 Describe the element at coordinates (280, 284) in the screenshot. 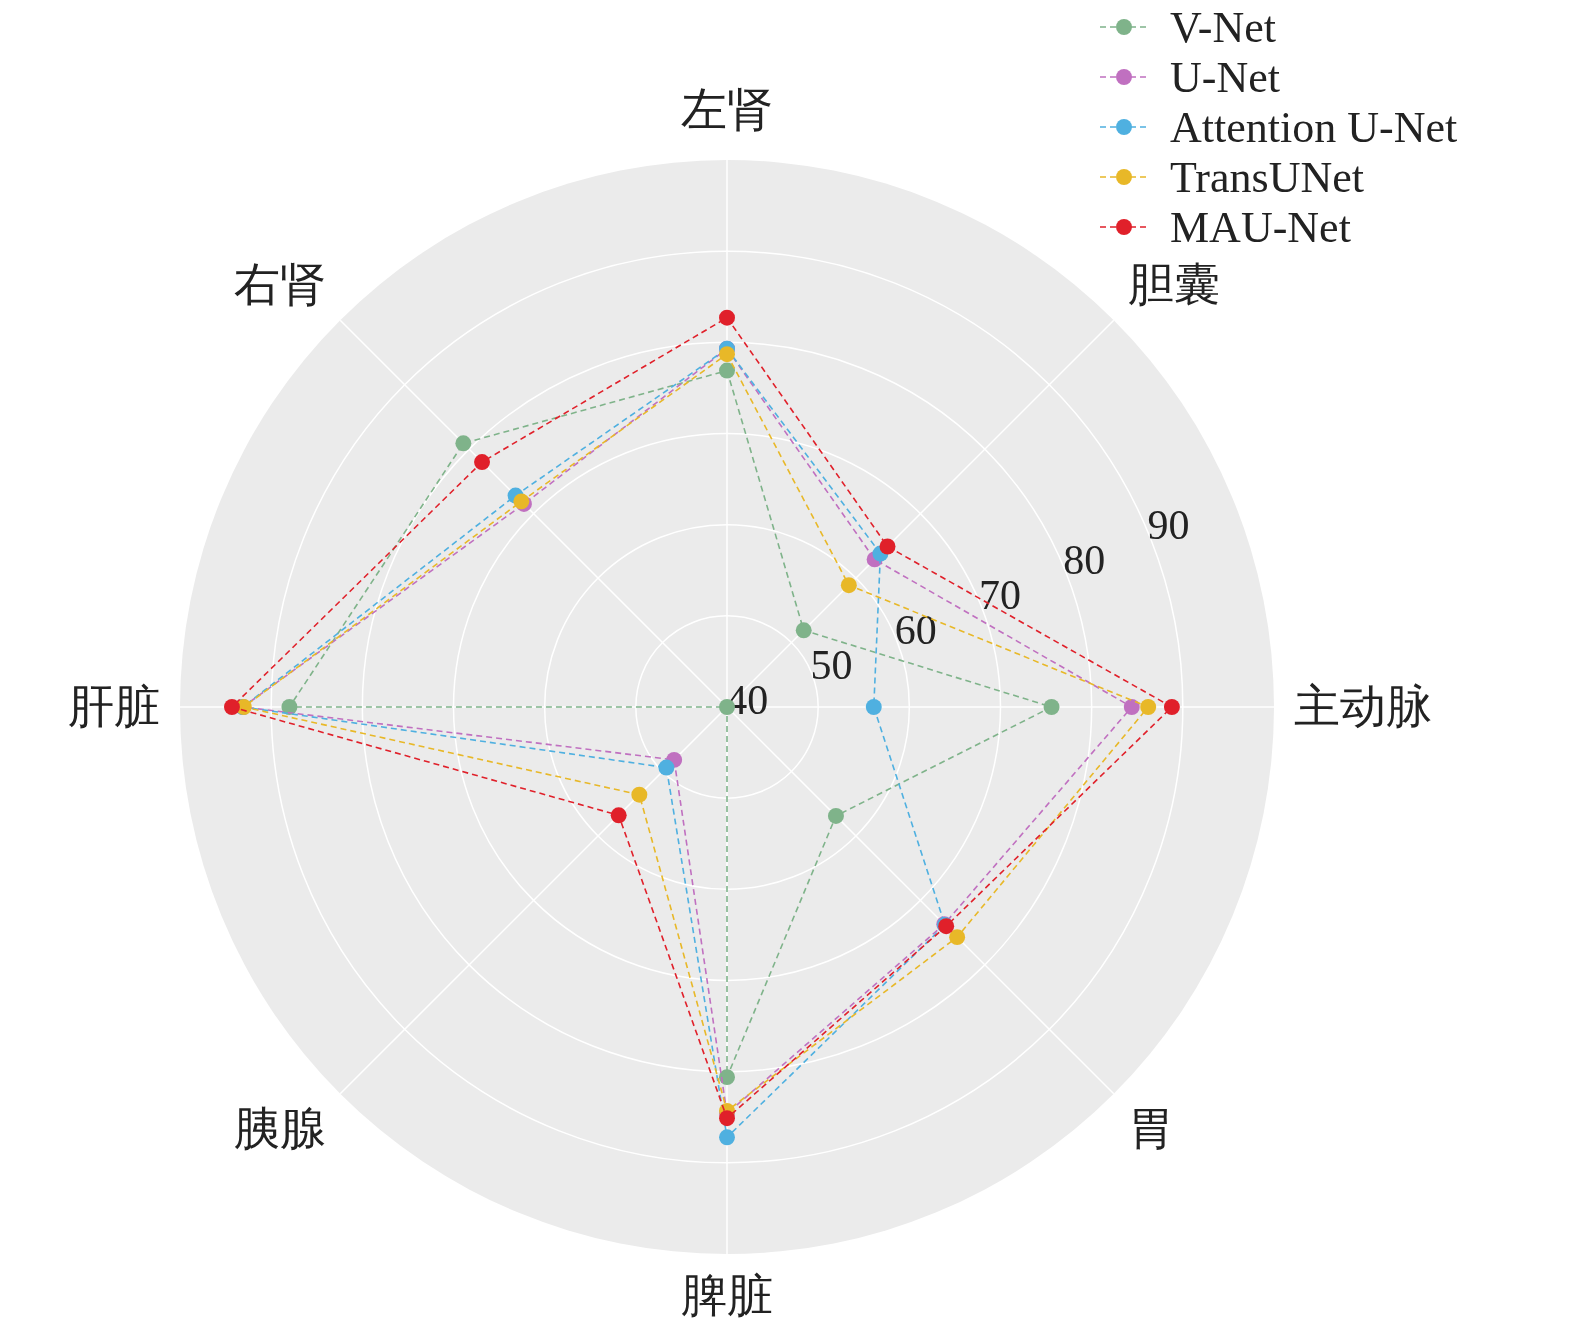

I see `spoke-label: 右肾` at that location.